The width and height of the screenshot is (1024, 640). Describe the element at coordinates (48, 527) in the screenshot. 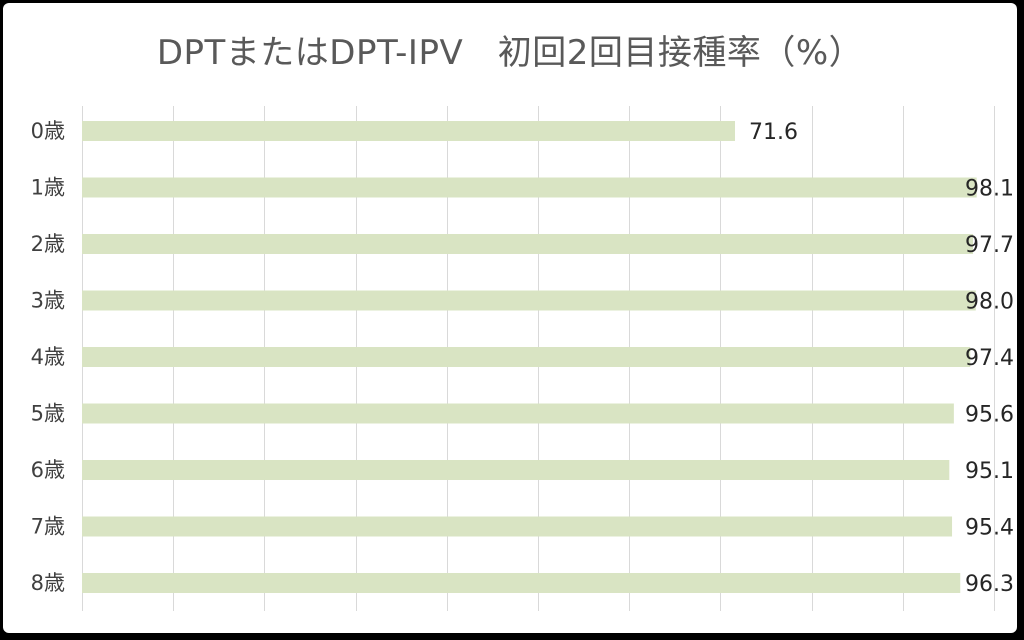

I see `category-label: 7歳` at that location.